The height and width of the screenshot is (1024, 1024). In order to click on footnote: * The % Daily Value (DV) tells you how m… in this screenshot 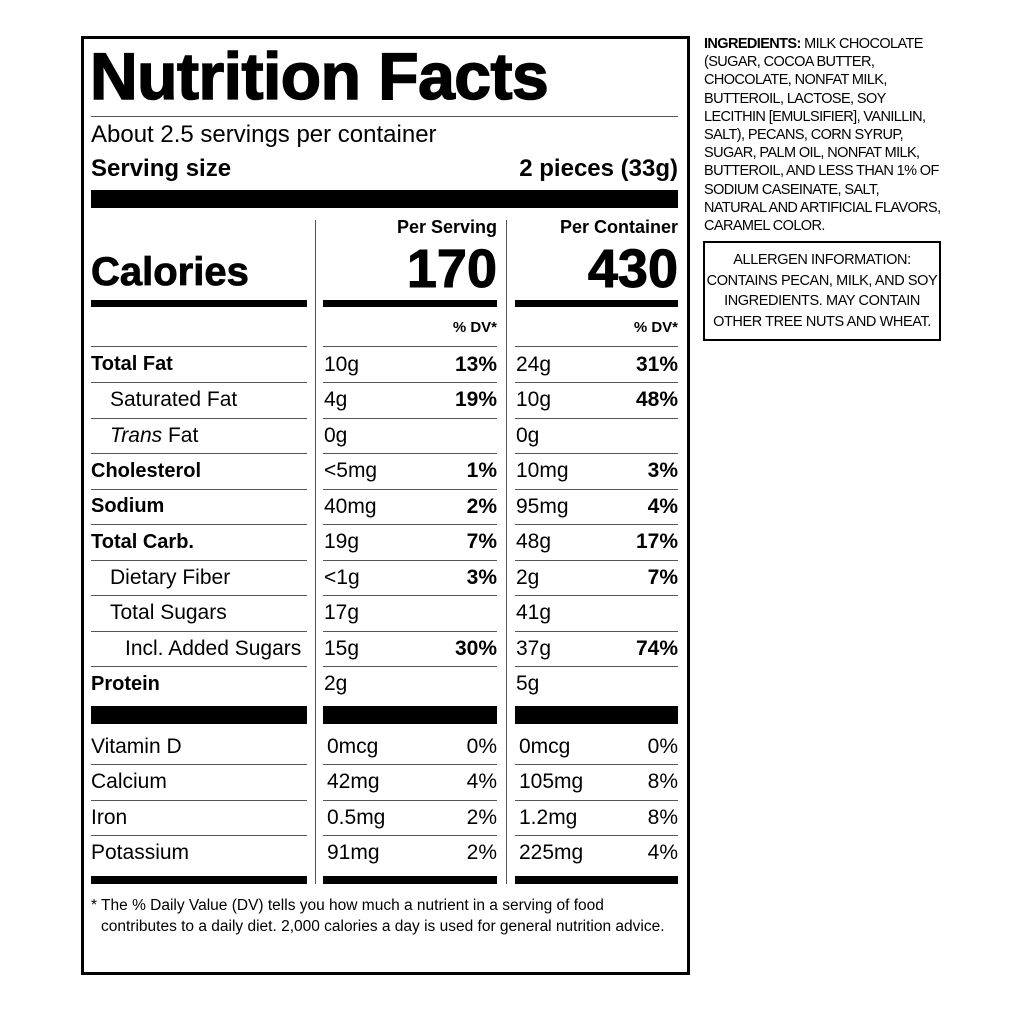, I will do `click(378, 916)`.